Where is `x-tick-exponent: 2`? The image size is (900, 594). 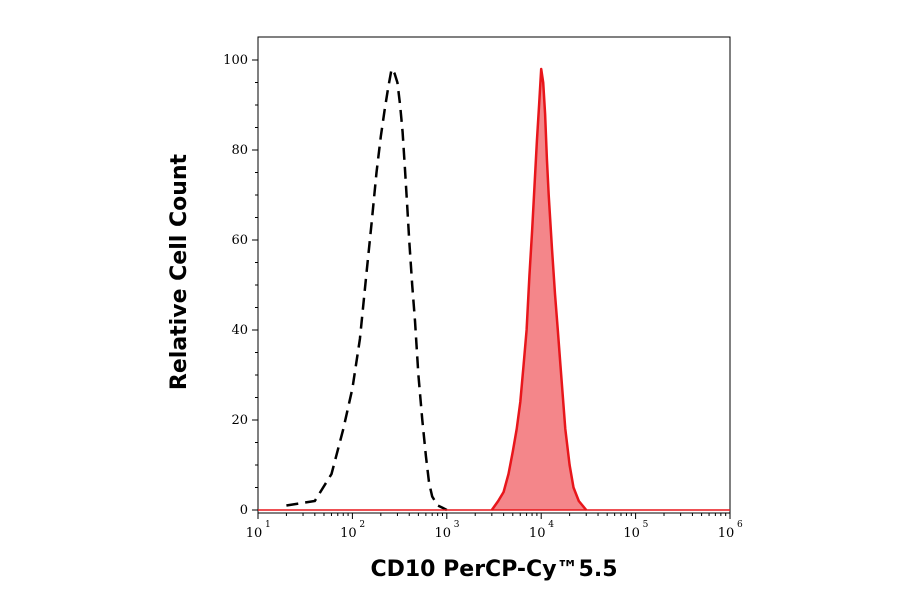 x-tick-exponent: 2 is located at coordinates (362, 525).